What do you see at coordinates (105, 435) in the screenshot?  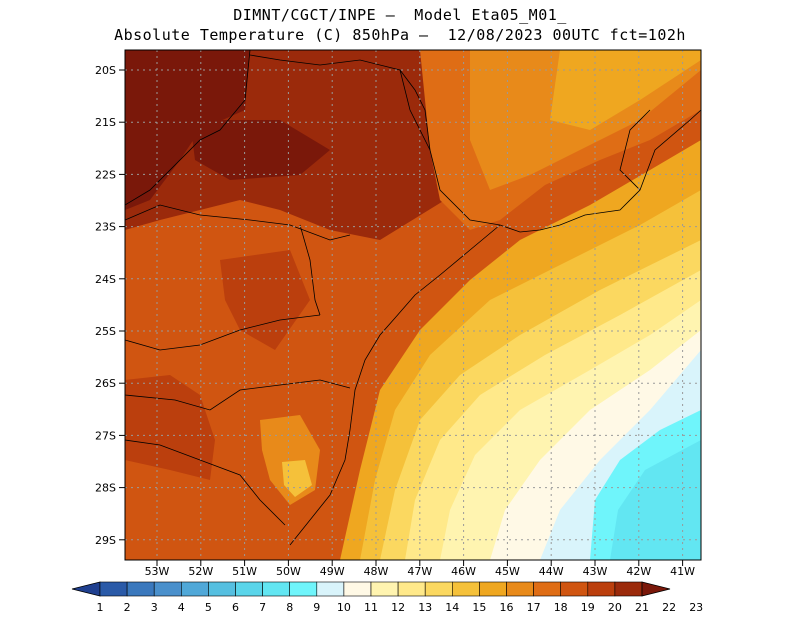 I see `lat-label: 27S` at bounding box center [105, 435].